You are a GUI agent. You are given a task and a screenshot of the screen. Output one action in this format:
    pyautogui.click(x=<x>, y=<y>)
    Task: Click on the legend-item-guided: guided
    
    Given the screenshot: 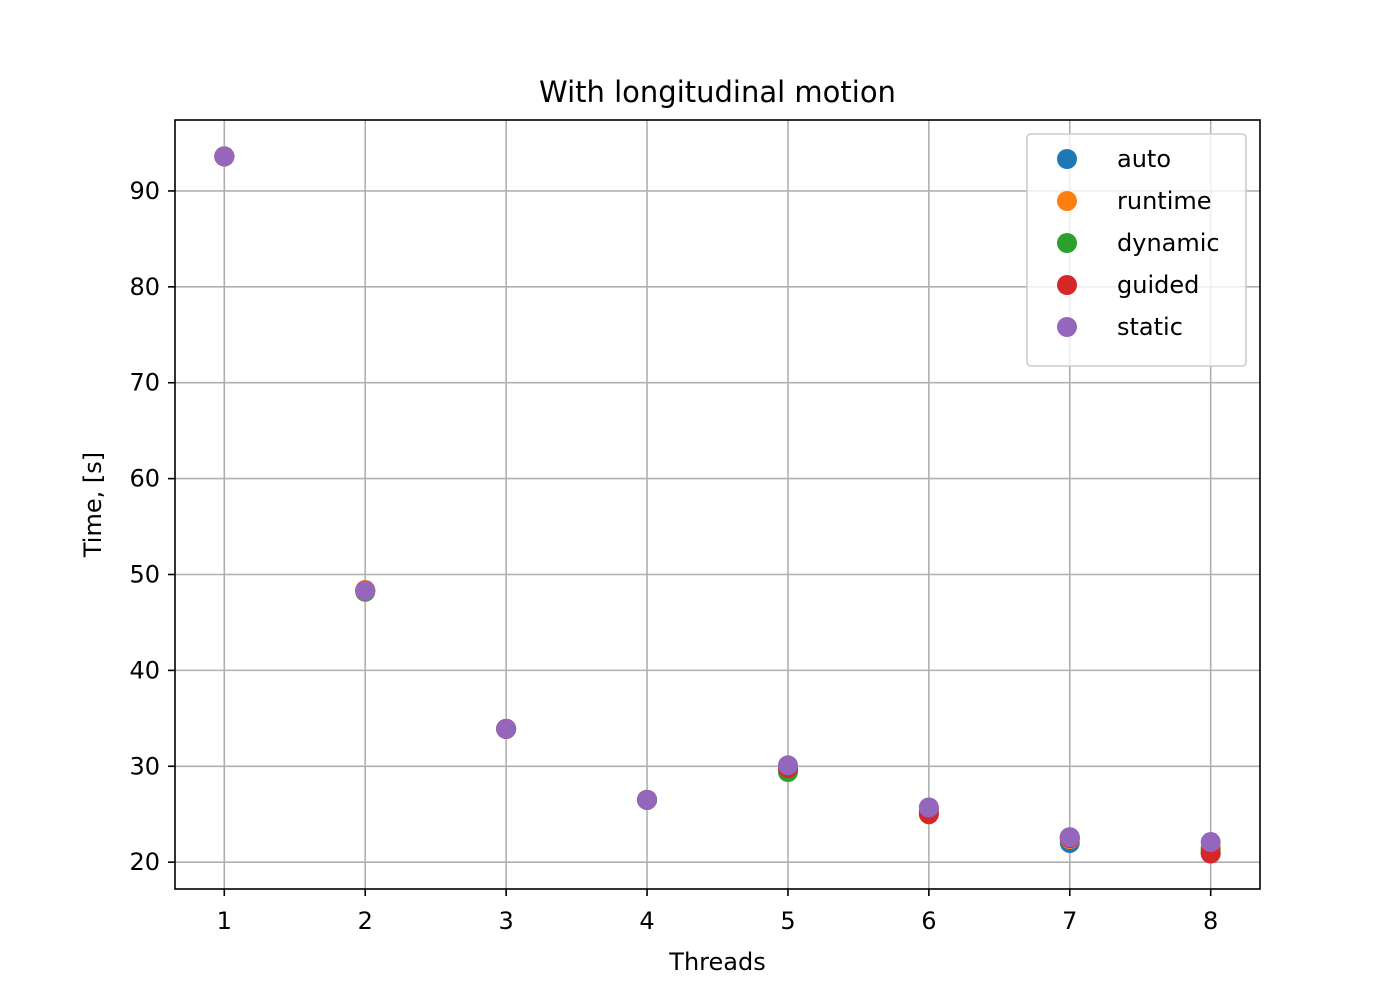 What is the action you would take?
    pyautogui.click(x=1128, y=285)
    